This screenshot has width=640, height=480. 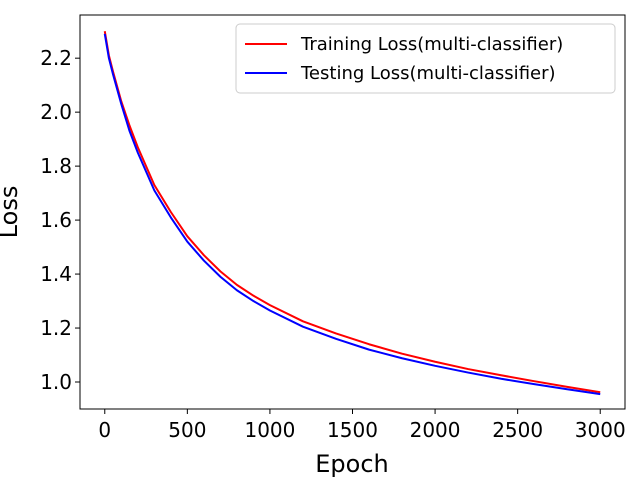 I want to click on x-tick-label: 1500, so click(x=352, y=430).